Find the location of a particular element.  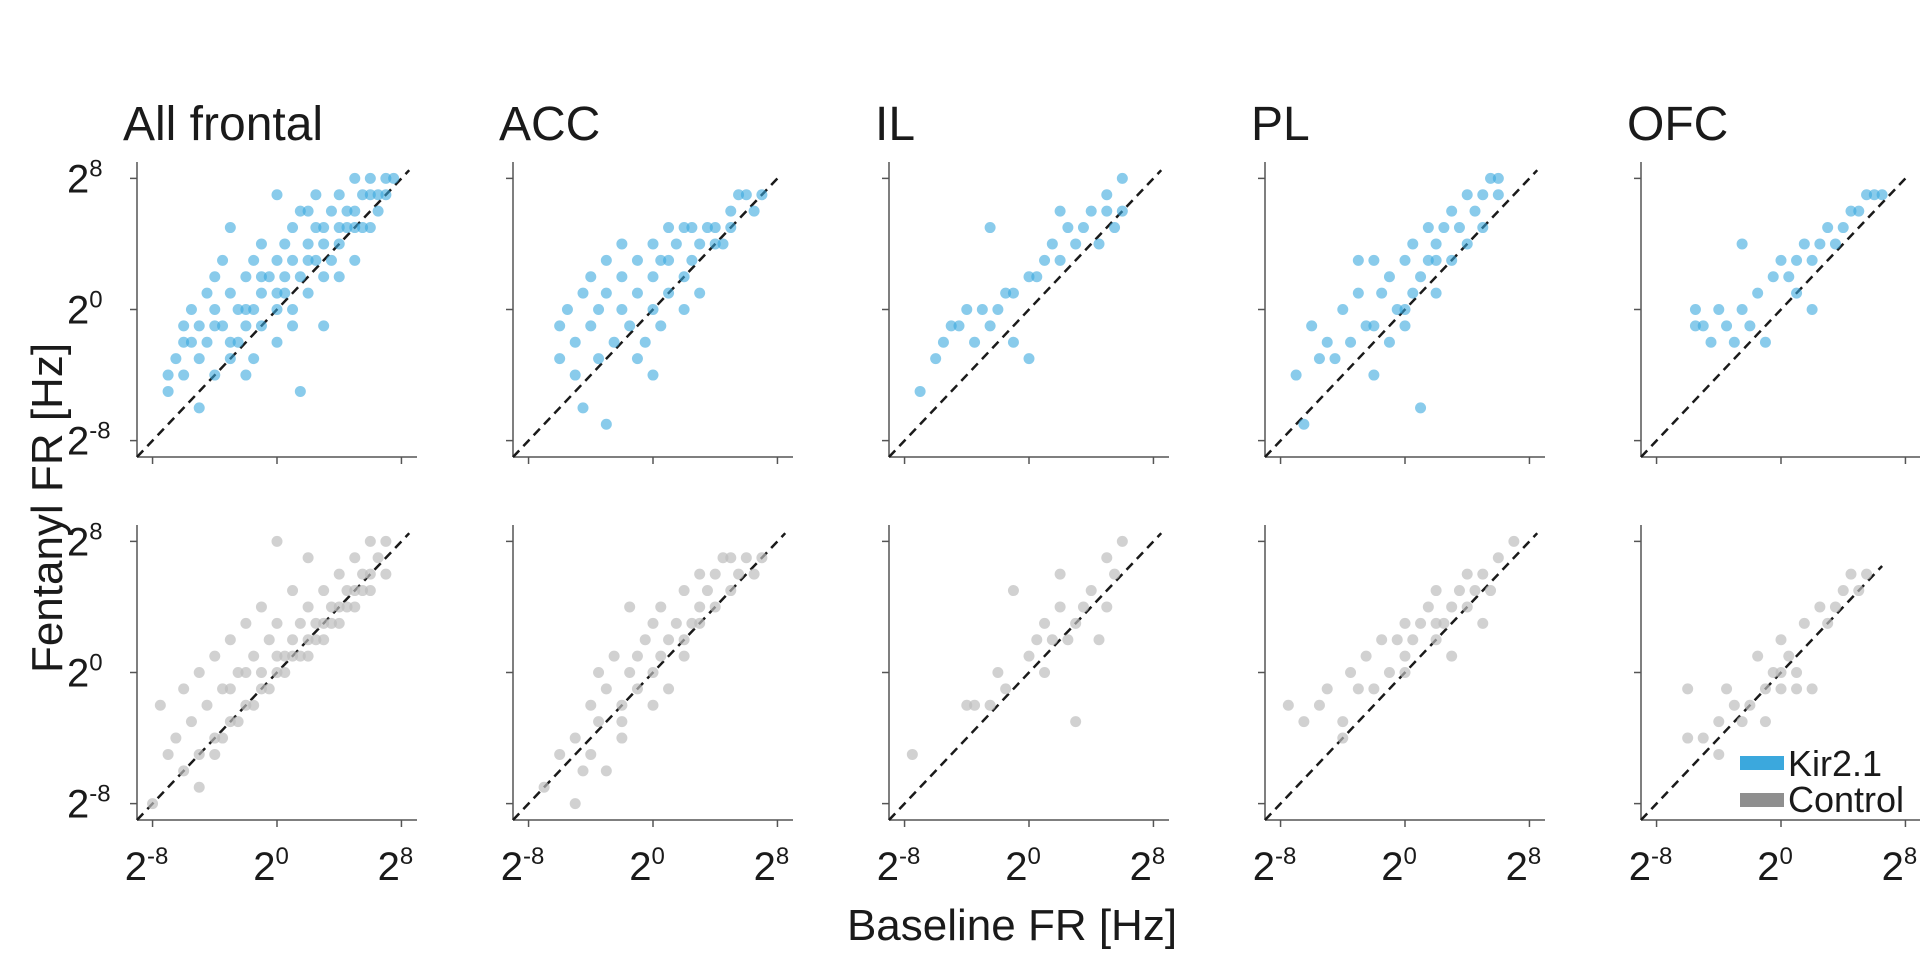

y-axis-title: Fentanyl FR [Hz] is located at coordinates (47, 508).